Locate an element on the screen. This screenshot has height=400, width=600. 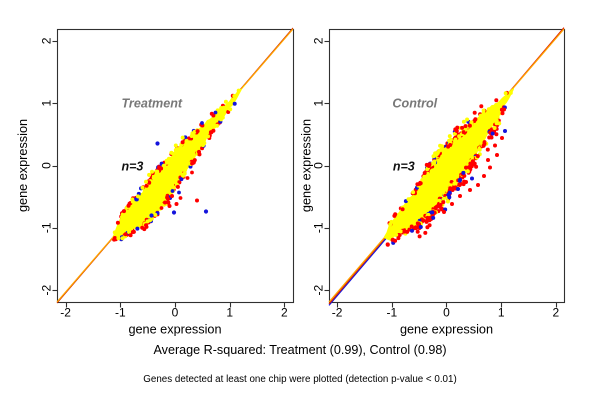
svg-text: Treatment is located at coordinates (151, 104).